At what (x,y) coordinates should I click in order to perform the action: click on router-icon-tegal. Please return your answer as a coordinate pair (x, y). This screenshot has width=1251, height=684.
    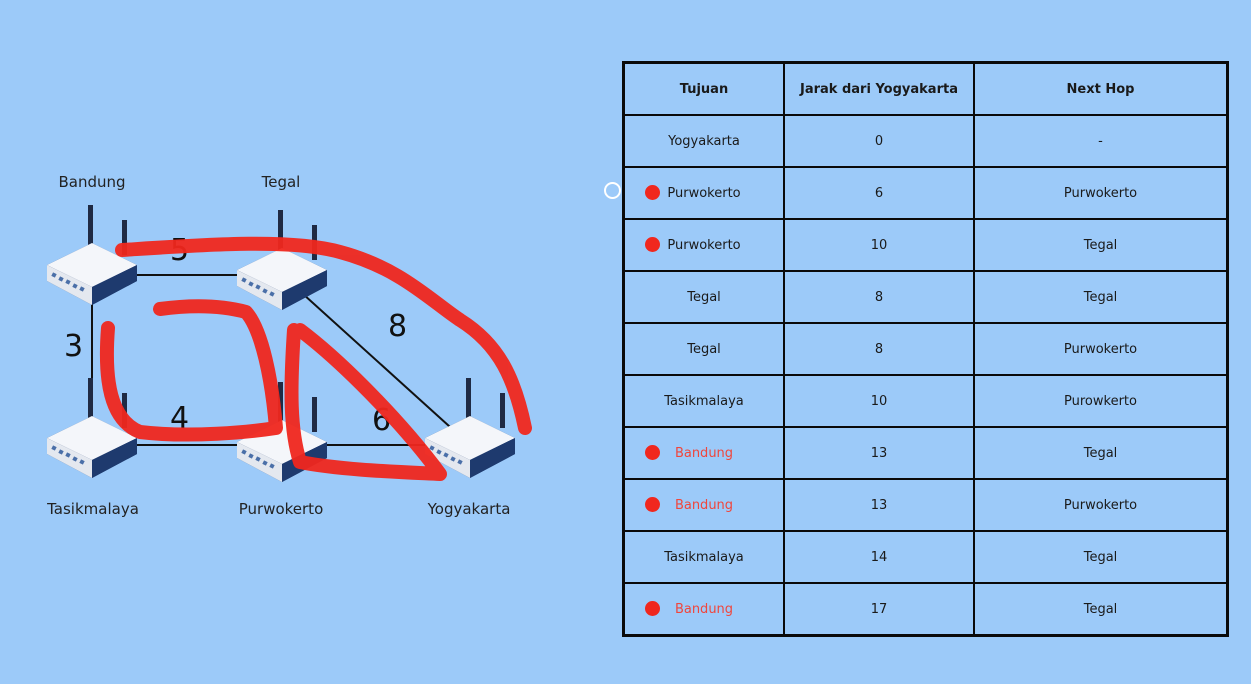
    Looking at the image, I should click on (282, 260).